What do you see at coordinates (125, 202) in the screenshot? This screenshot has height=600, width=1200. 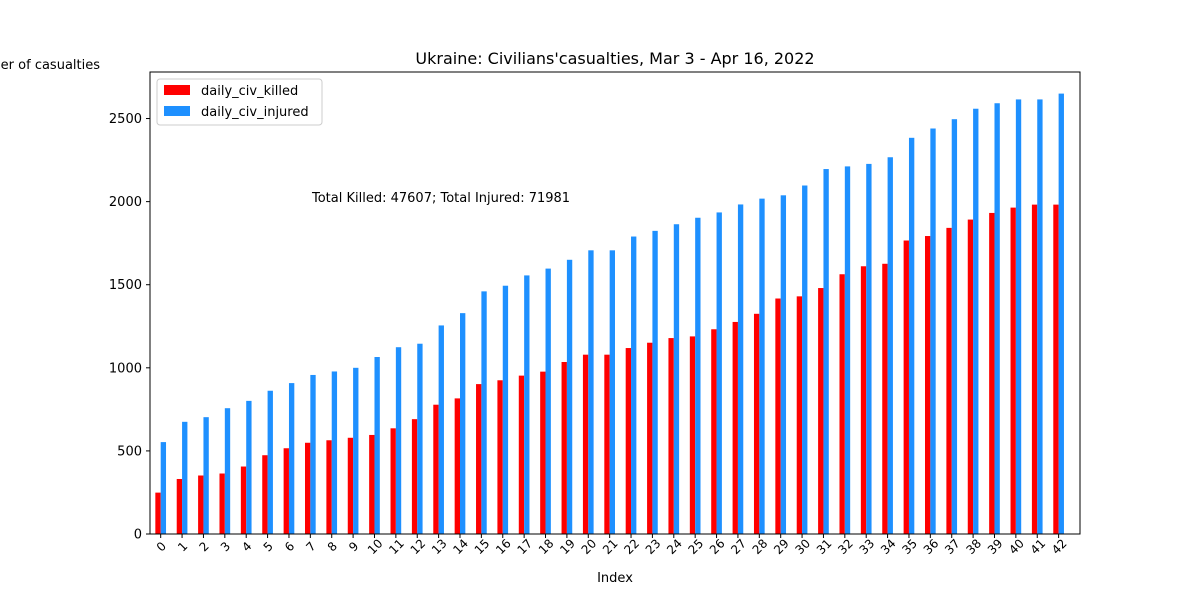 I see `y-tick-label: 2000` at bounding box center [125, 202].